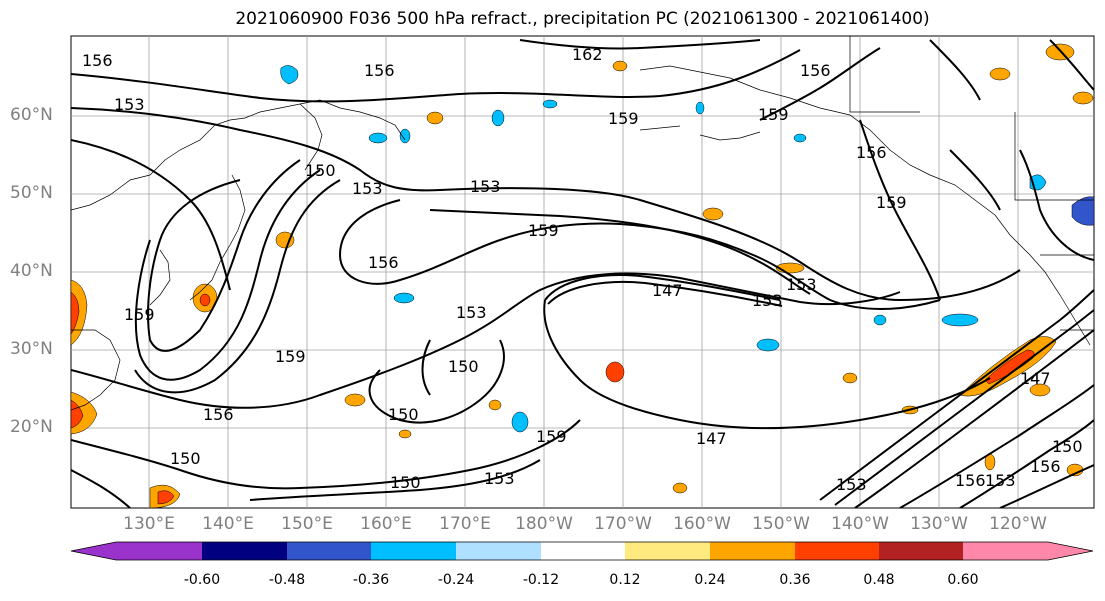 This screenshot has height=601, width=1105. I want to click on colorbar-tick-label: 0.60, so click(963, 580).